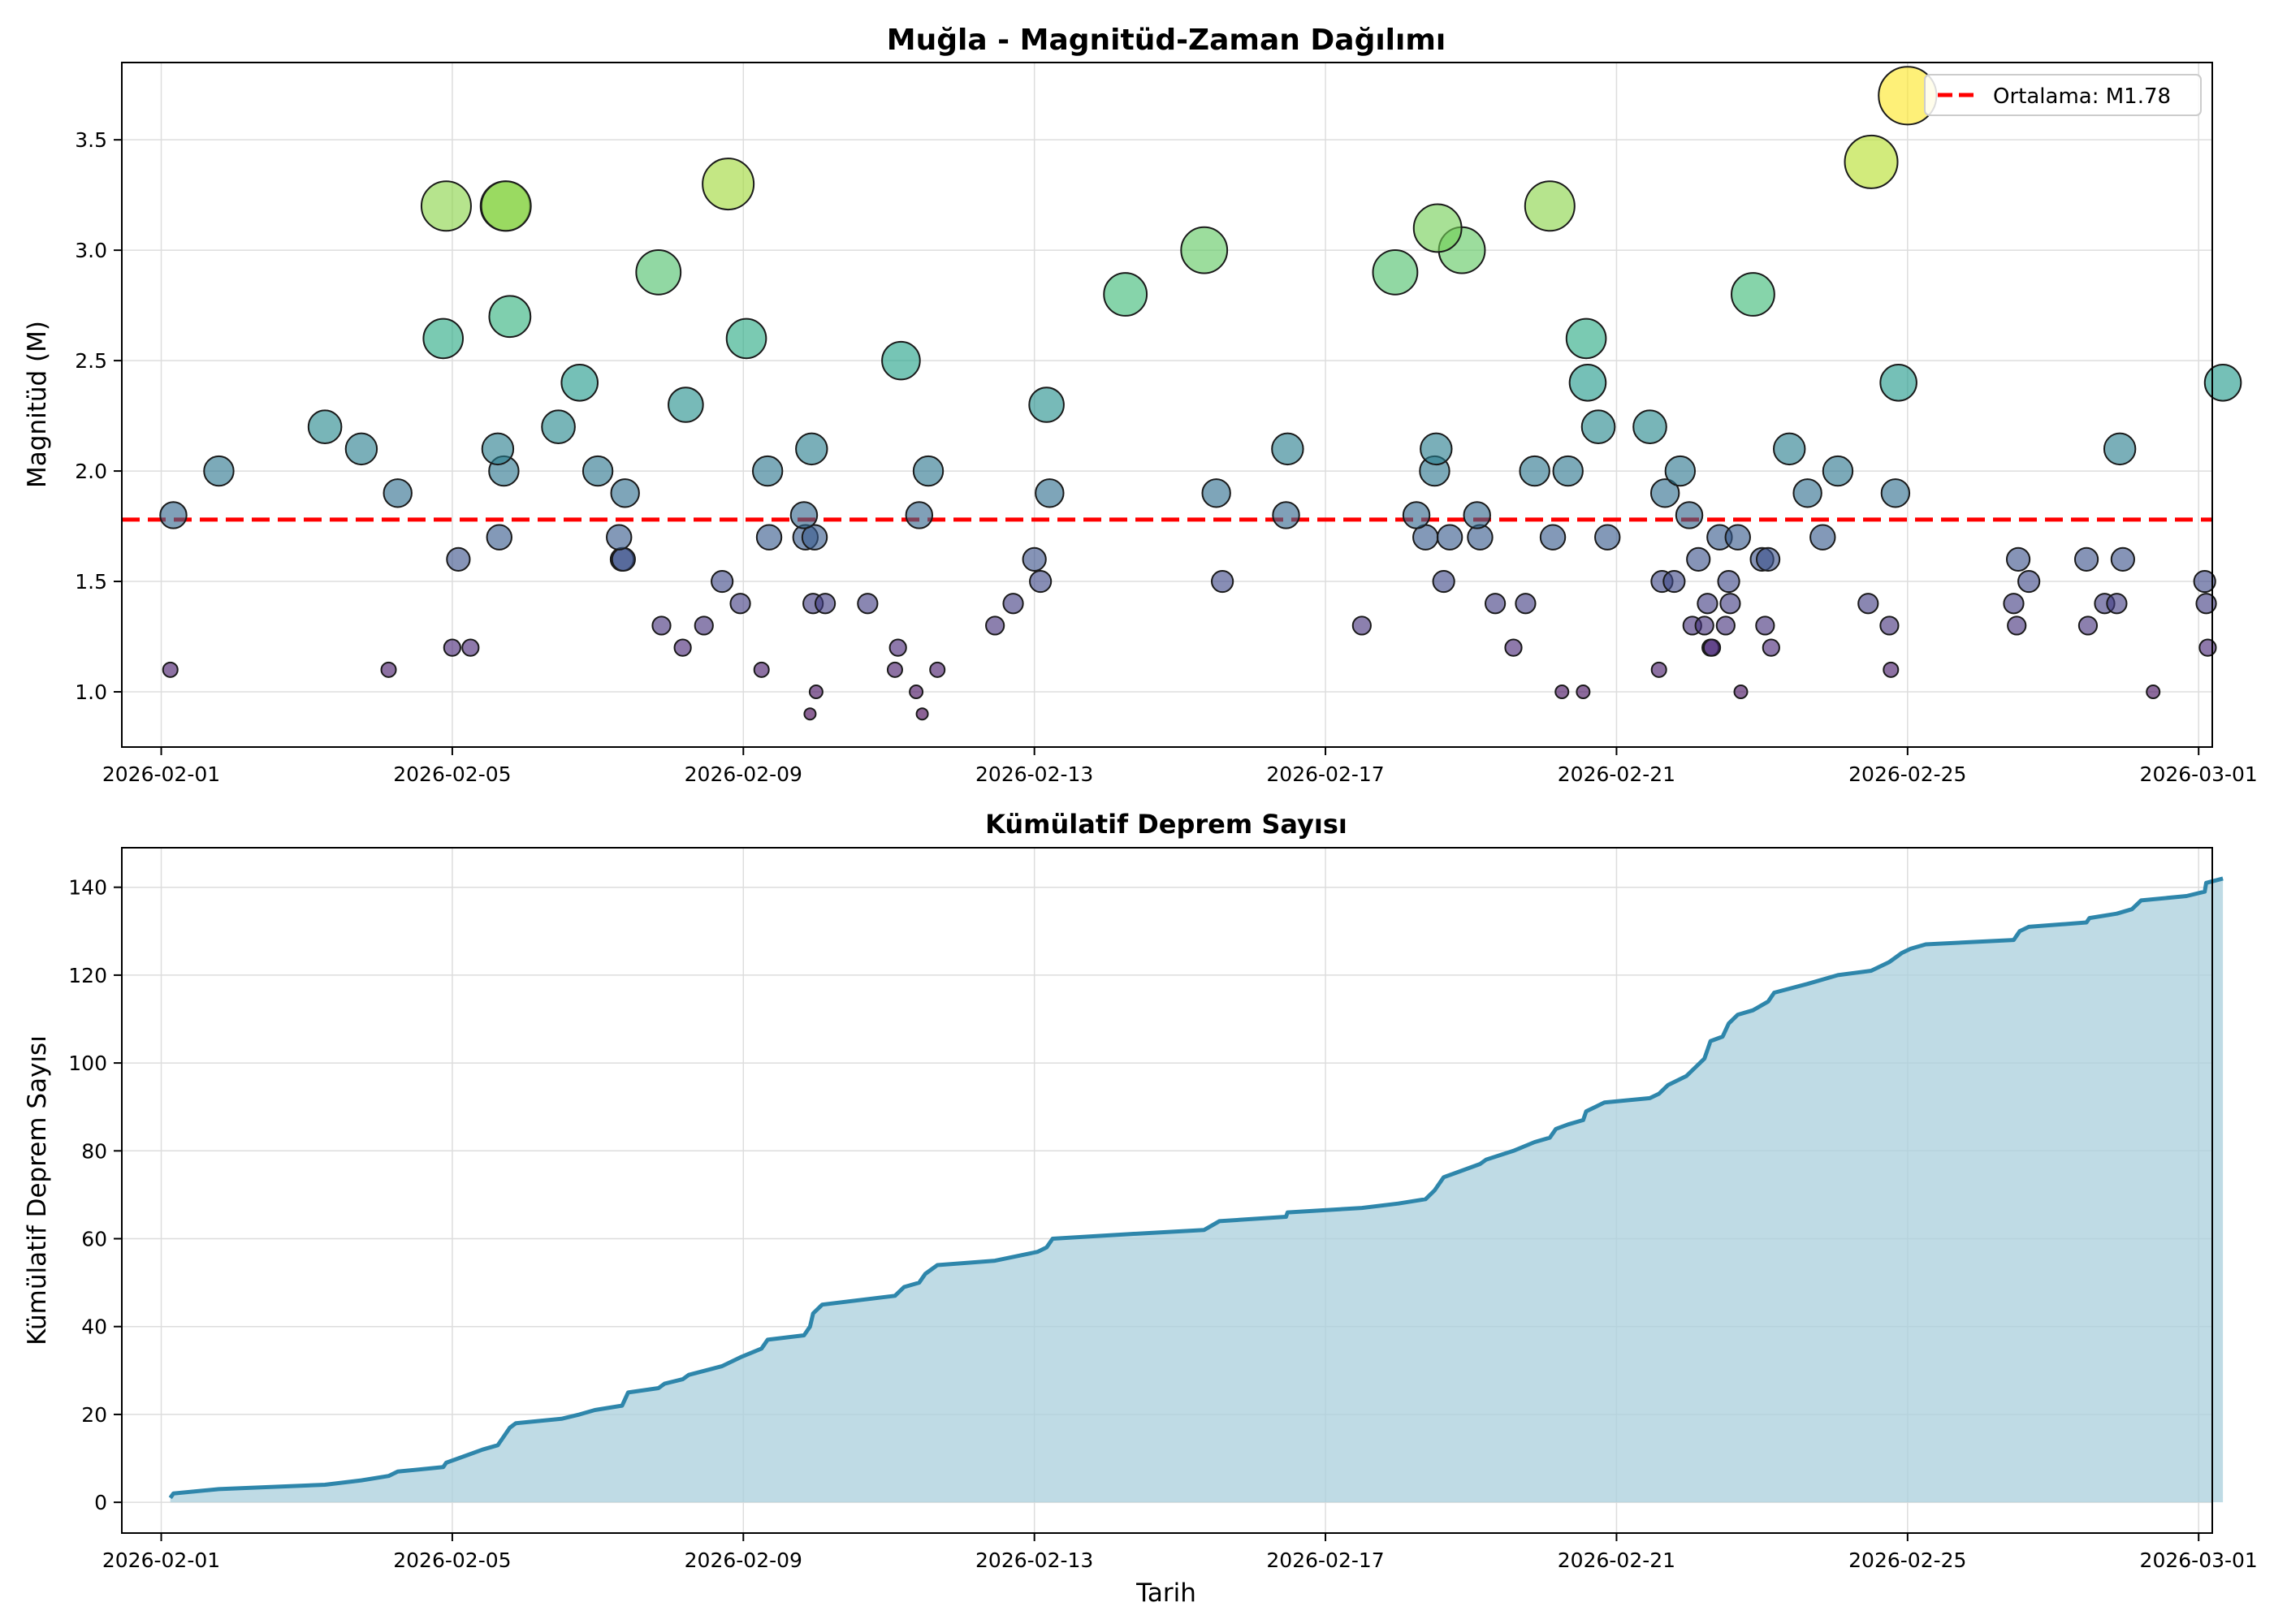 The height and width of the screenshot is (1624, 2274). Describe the element at coordinates (743, 1560) in the screenshot. I see `bottom-x-tick-label: 2026-02-09` at that location.